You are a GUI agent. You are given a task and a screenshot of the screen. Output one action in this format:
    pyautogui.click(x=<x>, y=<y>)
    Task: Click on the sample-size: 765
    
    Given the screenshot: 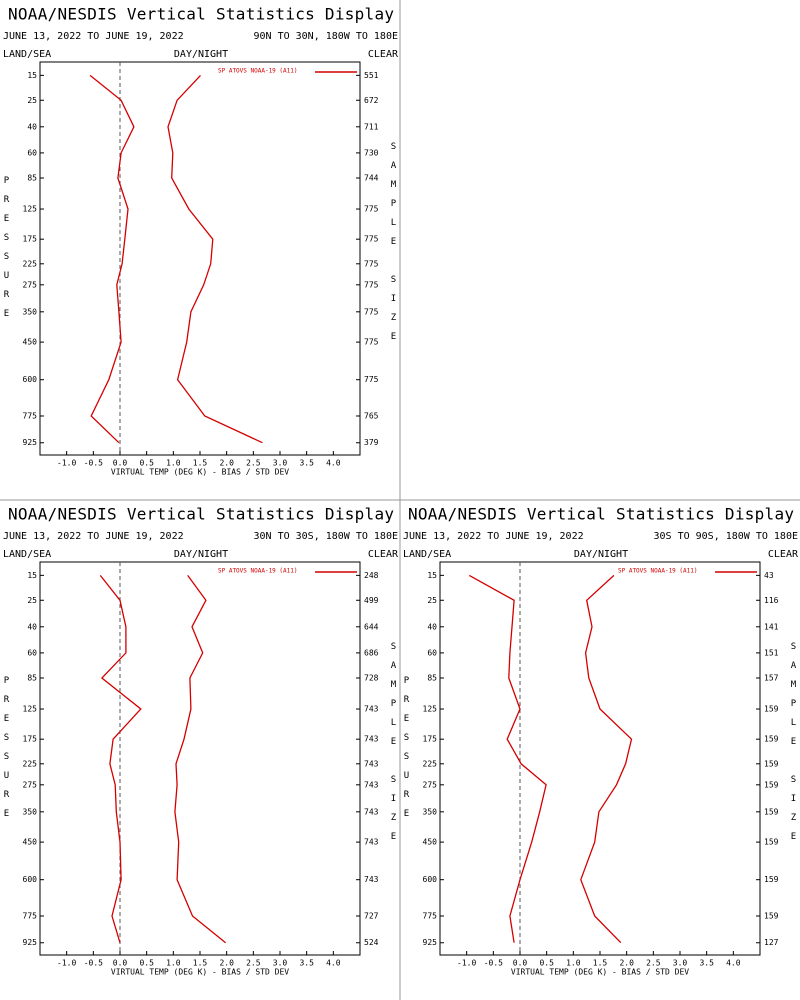 What is the action you would take?
    pyautogui.click(x=371, y=415)
    